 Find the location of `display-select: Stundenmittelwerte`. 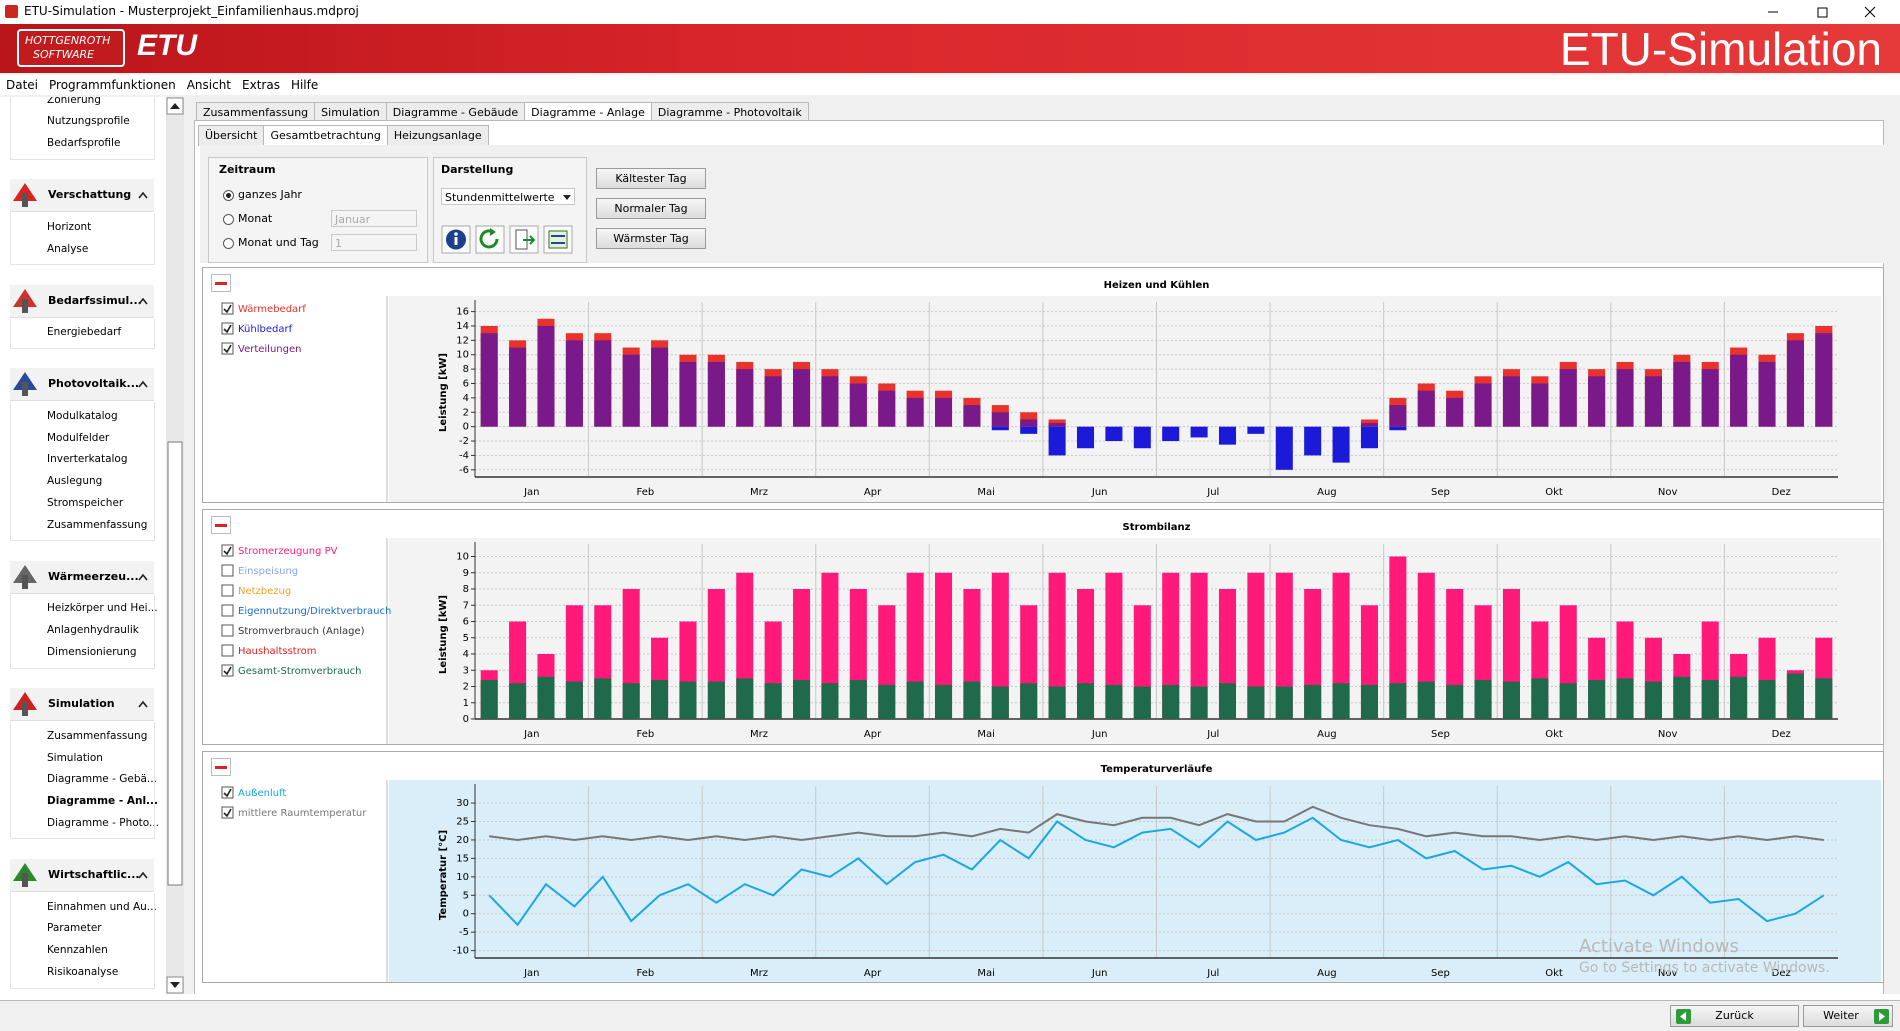

display-select: Stundenmittelwerte is located at coordinates (508, 196).